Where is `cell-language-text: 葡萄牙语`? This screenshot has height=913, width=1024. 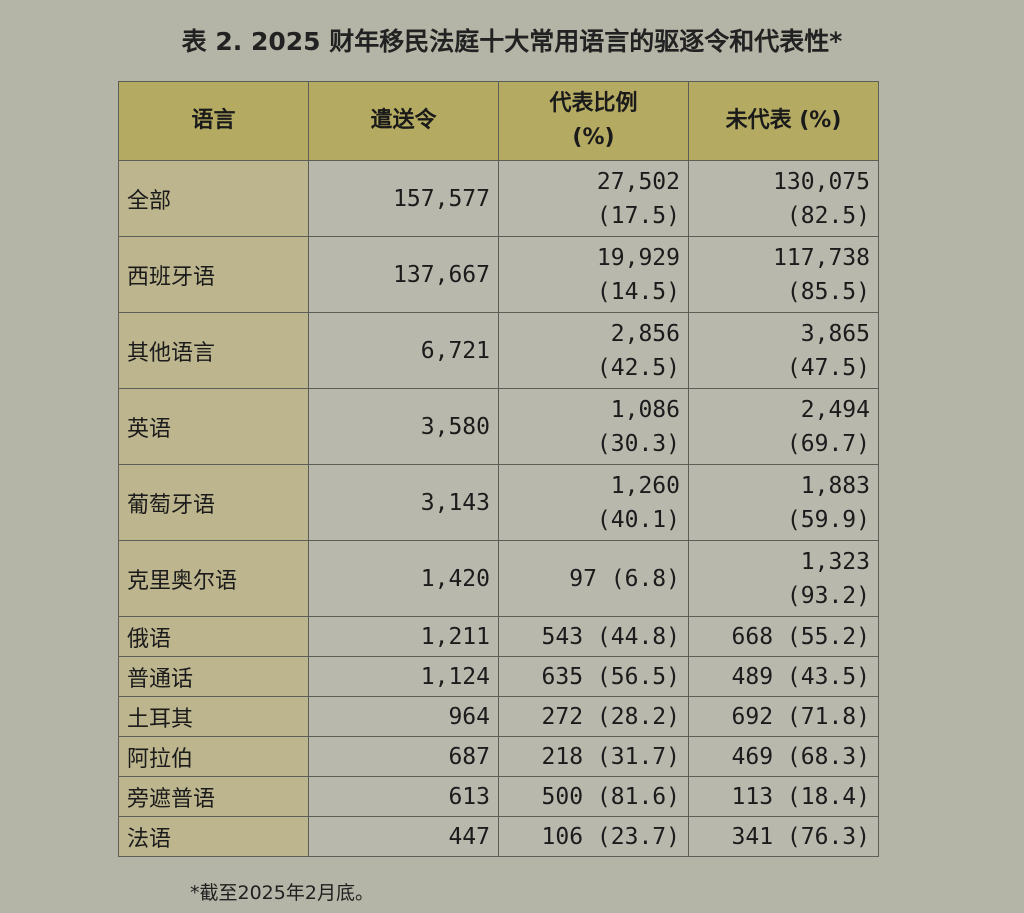
cell-language-text: 葡萄牙语 is located at coordinates (171, 505).